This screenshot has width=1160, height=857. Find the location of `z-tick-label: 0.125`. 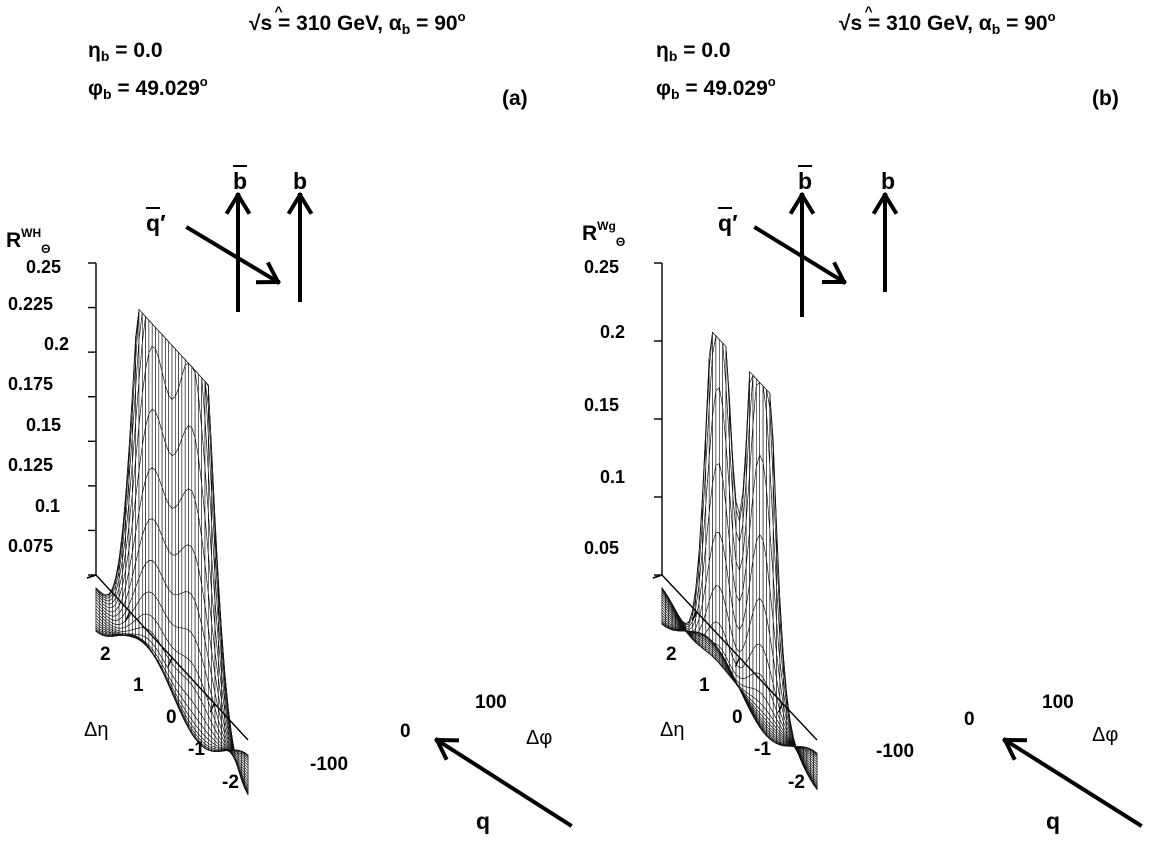

z-tick-label: 0.125 is located at coordinates (31, 465).